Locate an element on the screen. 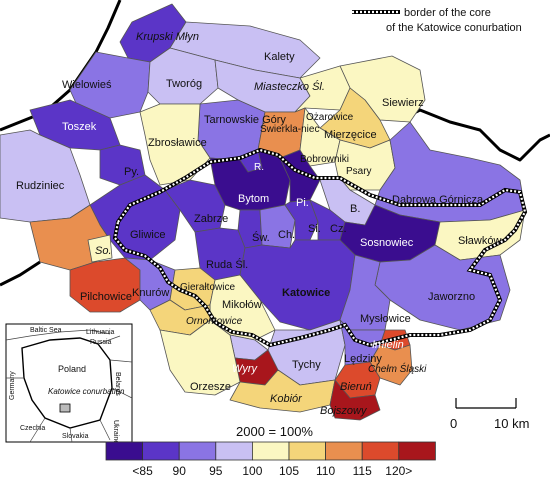 This screenshot has width=550, height=488. label-tarnowskie: Tarnowskie Góry is located at coordinates (245, 120).